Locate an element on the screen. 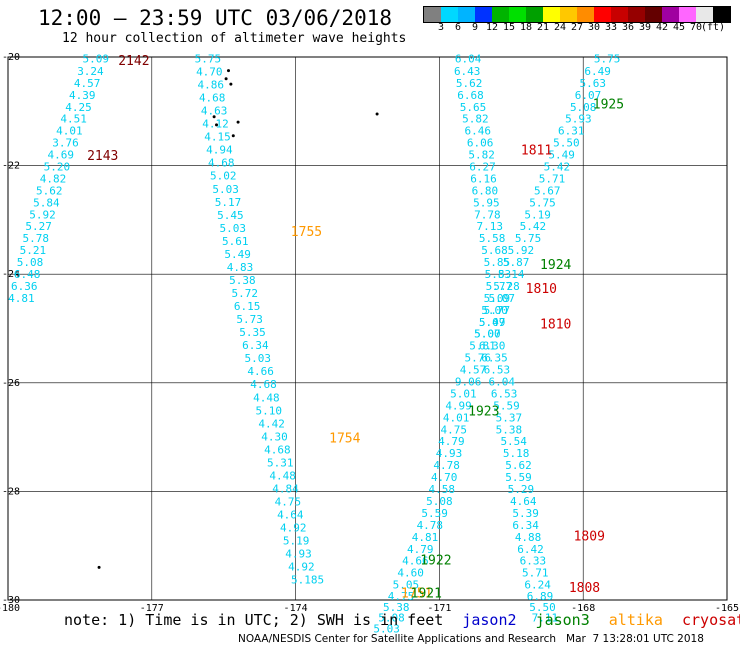 The width and height of the screenshot is (740, 650). swh-value: 5.75 is located at coordinates (208, 58).